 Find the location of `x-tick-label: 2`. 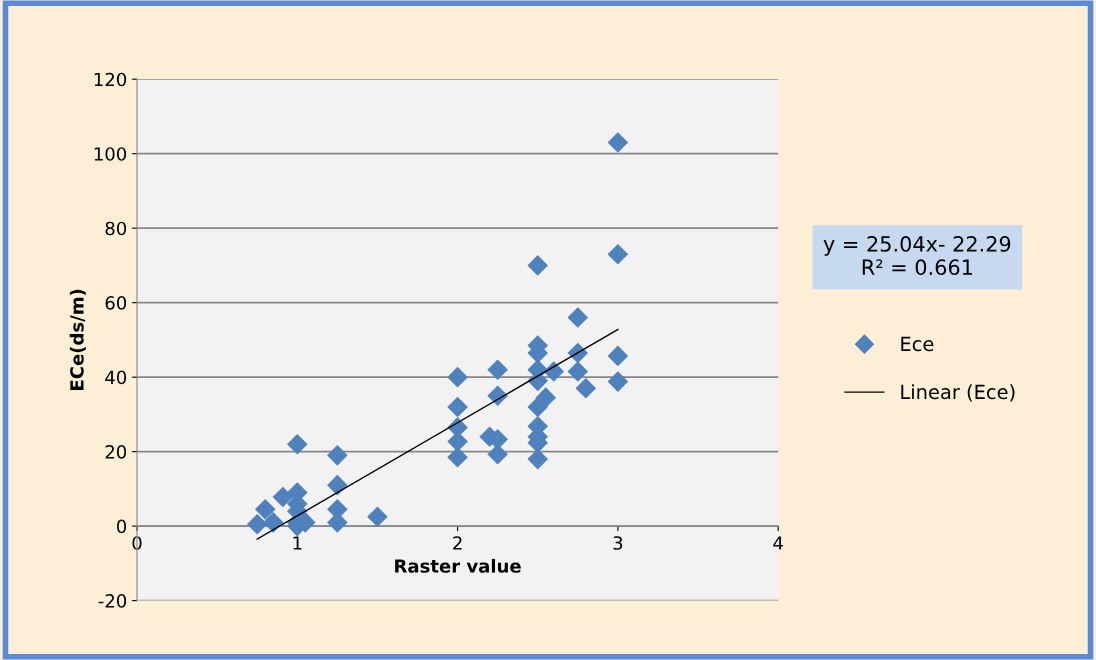

x-tick-label: 2 is located at coordinates (457, 543).